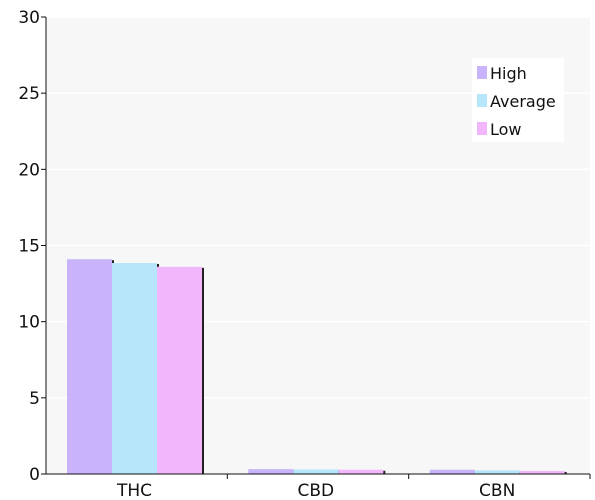  Describe the element at coordinates (316, 490) in the screenshot. I see `x-tick-label: CBD` at that location.